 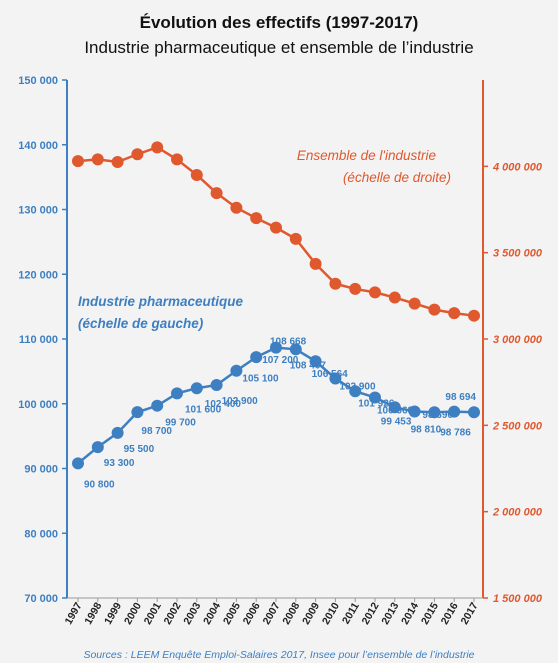 I want to click on x-tick-label: 2008, so click(x=291, y=613).